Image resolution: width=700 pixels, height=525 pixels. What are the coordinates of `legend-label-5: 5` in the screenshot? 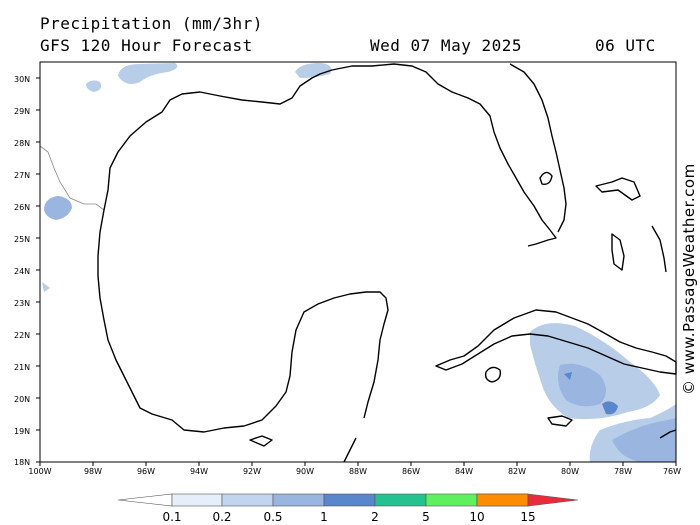 It's located at (426, 517).